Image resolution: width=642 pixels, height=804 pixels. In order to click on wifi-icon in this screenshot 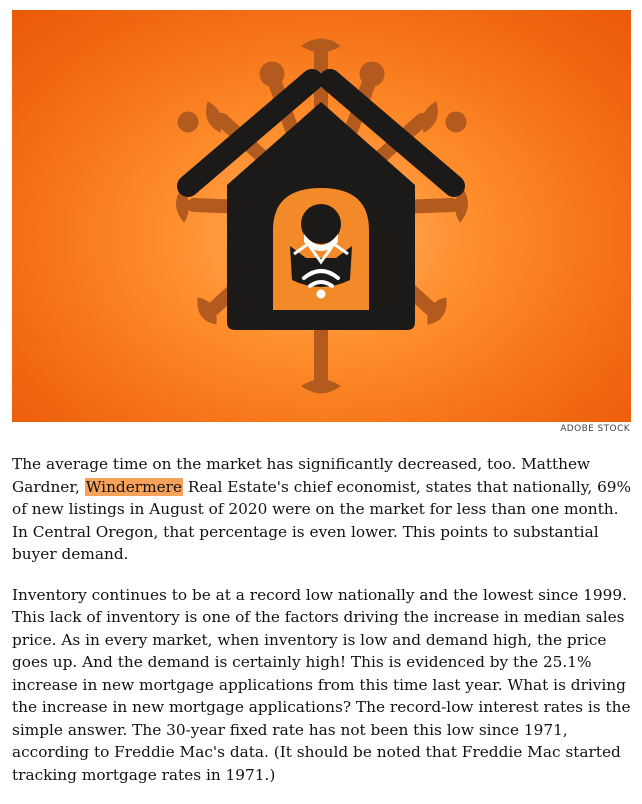, I will do `click(321, 284)`.